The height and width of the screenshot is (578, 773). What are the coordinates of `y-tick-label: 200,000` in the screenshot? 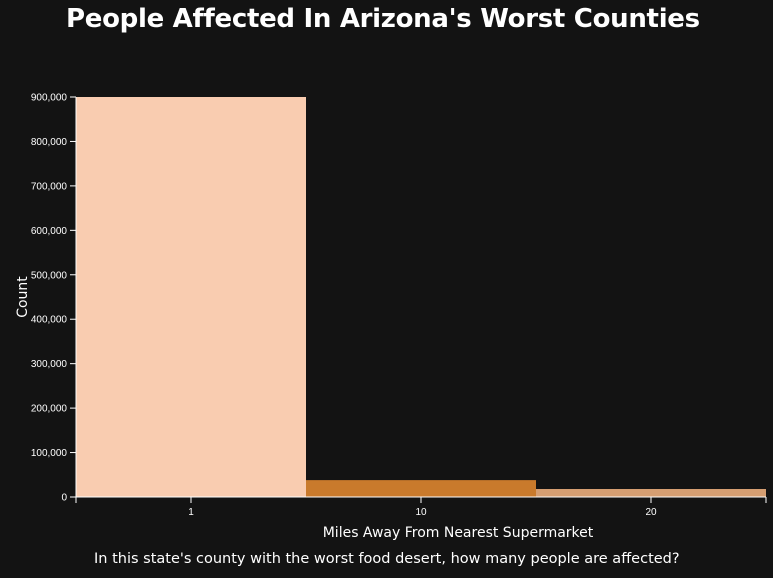 It's located at (49, 409).